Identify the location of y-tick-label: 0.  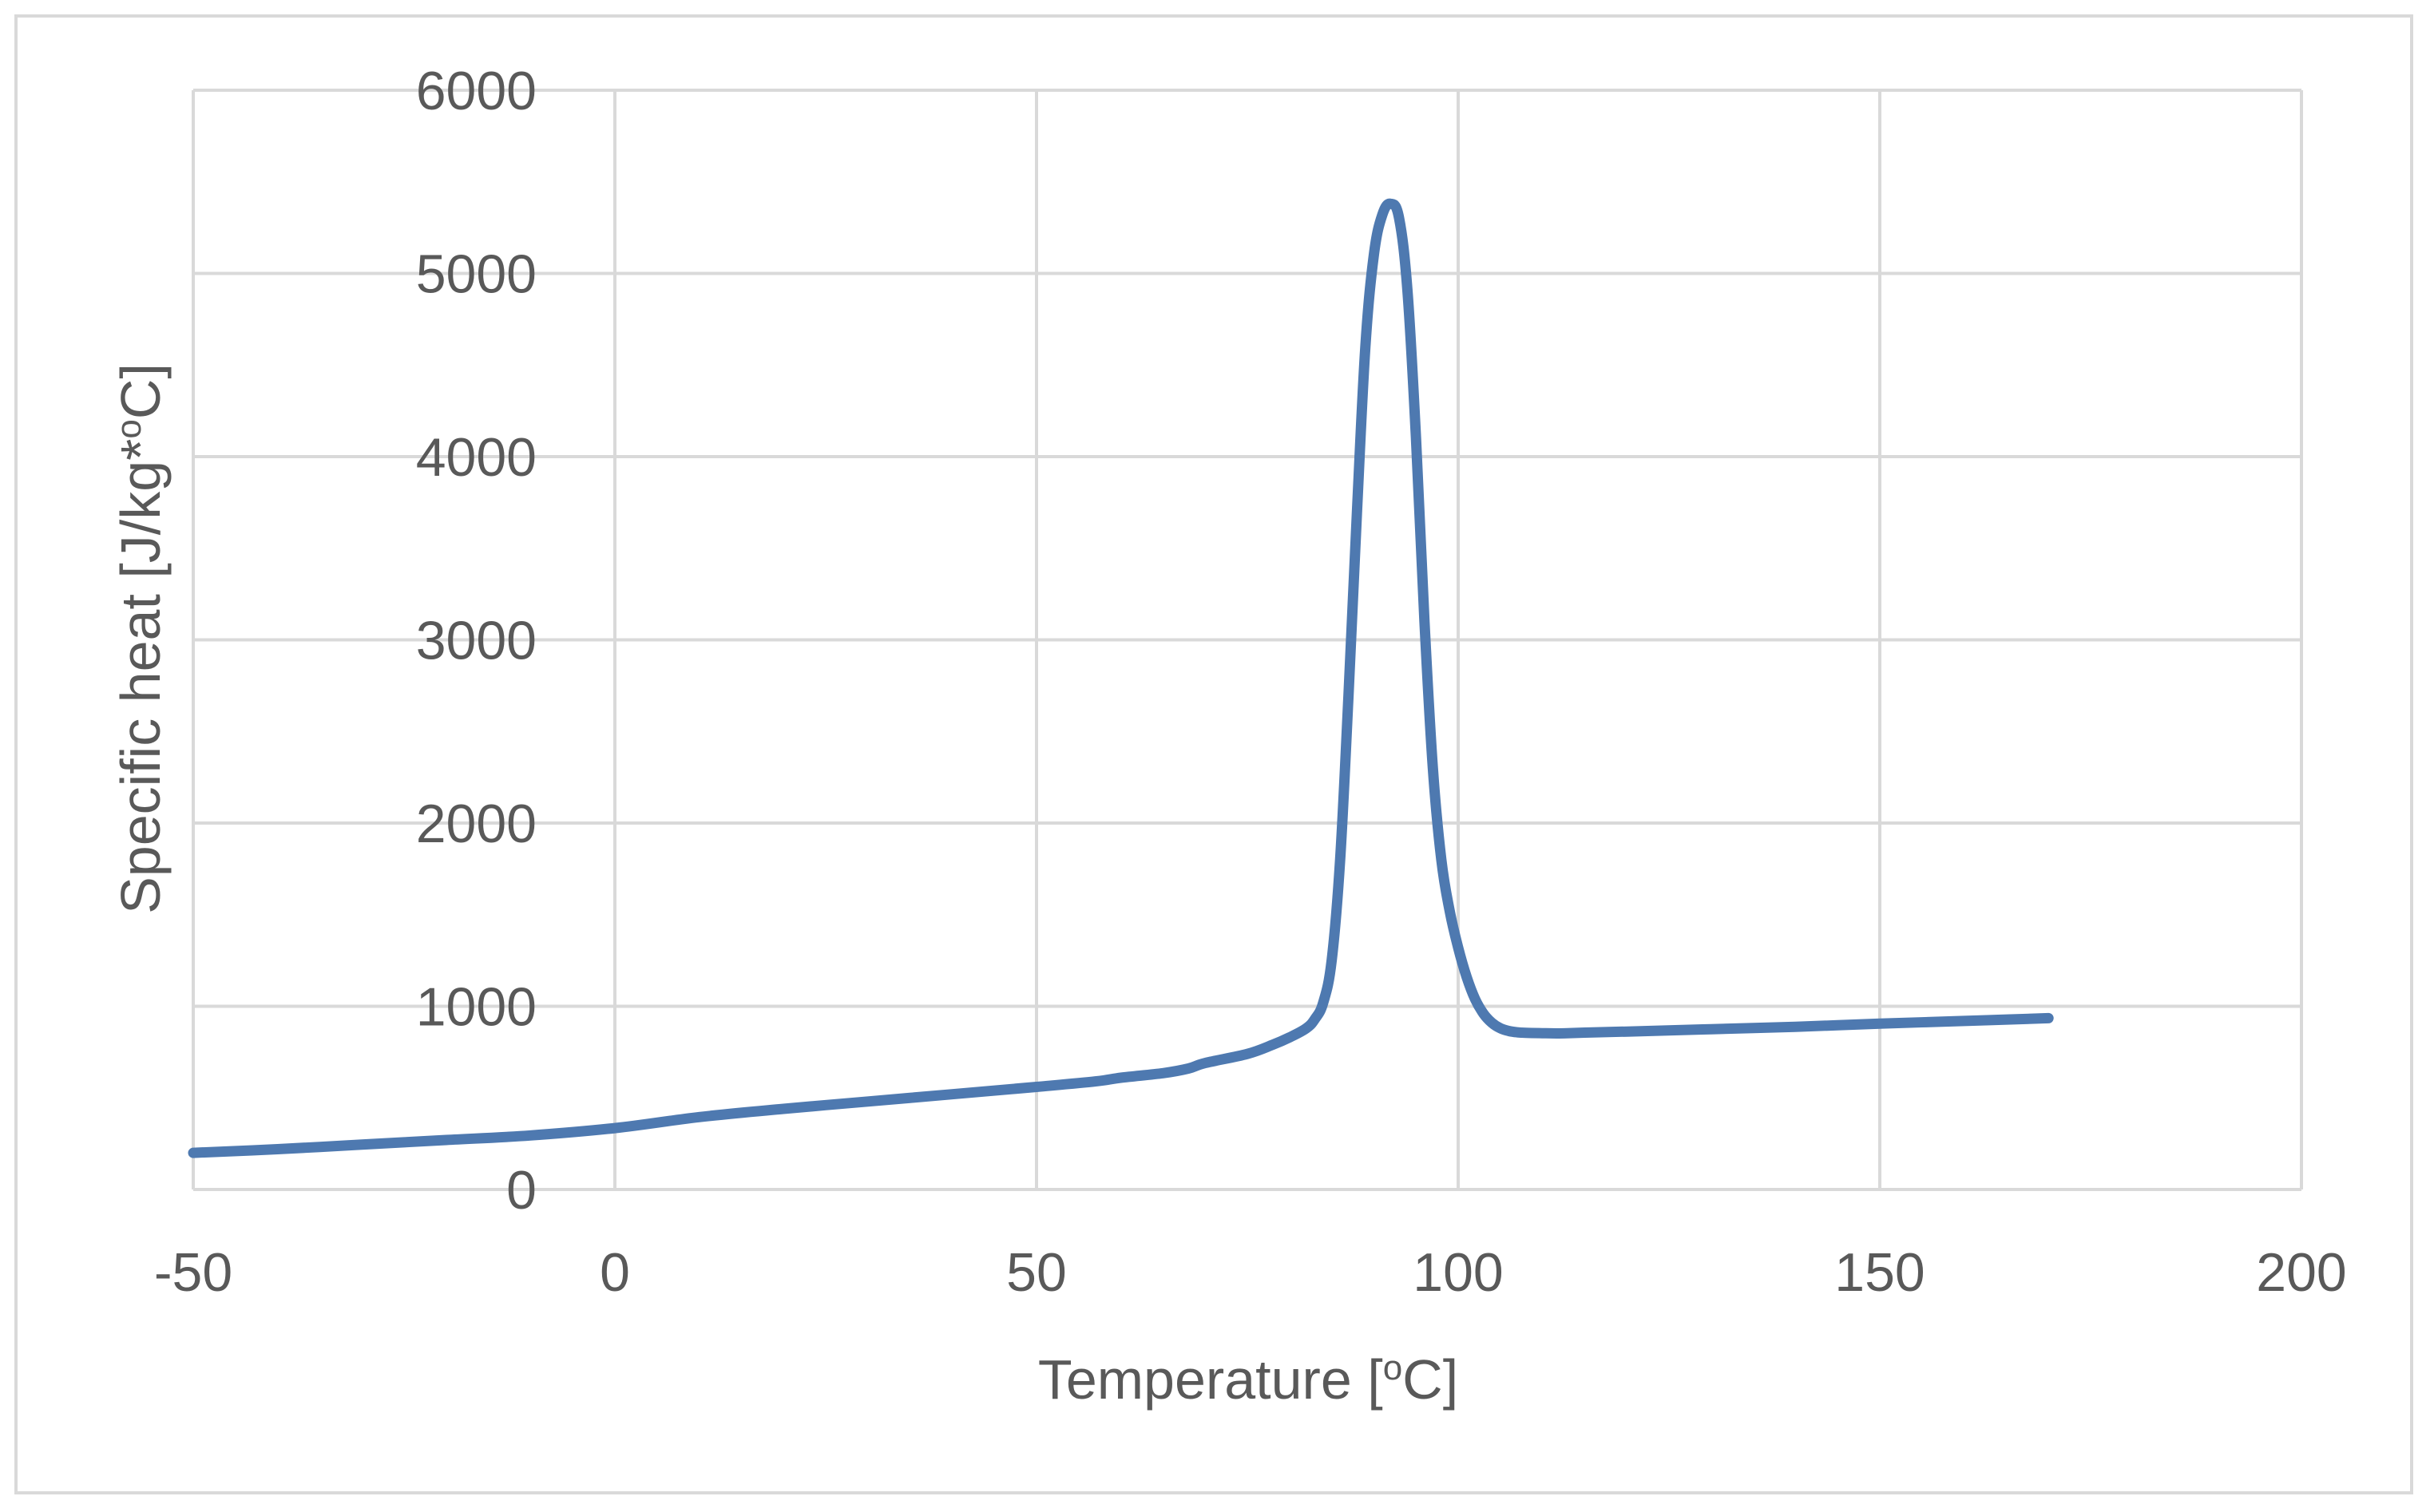
(521, 1190).